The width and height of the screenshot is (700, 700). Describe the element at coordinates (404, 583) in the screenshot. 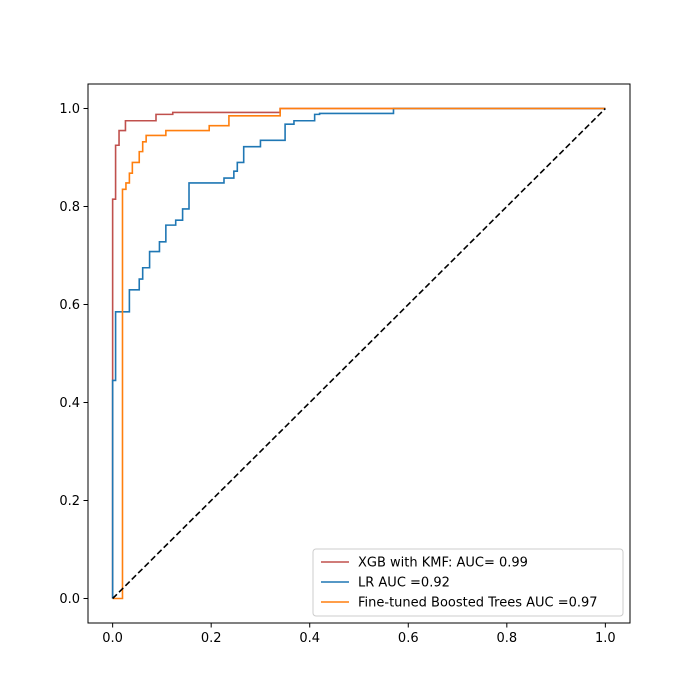

I see `legend-label-1: LR AUC =0.92` at that location.